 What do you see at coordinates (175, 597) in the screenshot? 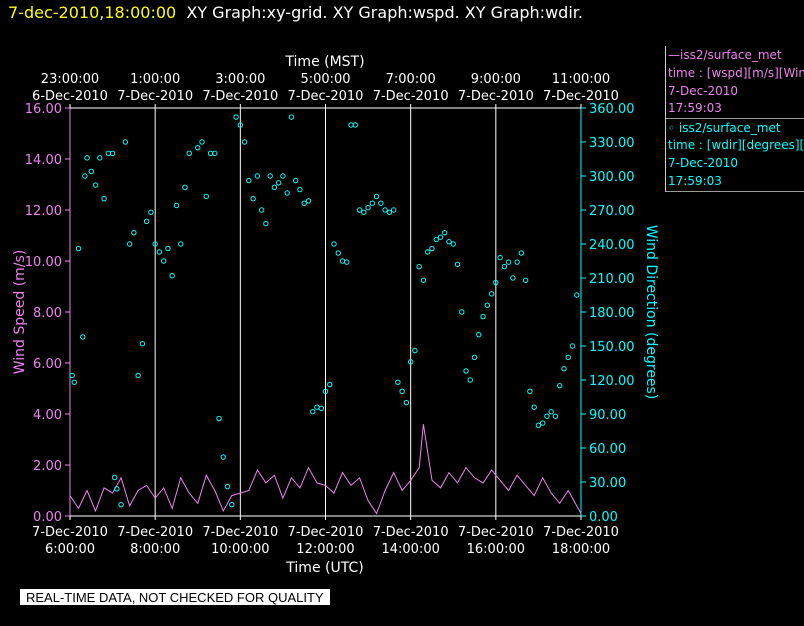
I see `quality-disclaimer: REAL-TIME DATA, NOT CHECKED FOR QUALITY` at bounding box center [175, 597].